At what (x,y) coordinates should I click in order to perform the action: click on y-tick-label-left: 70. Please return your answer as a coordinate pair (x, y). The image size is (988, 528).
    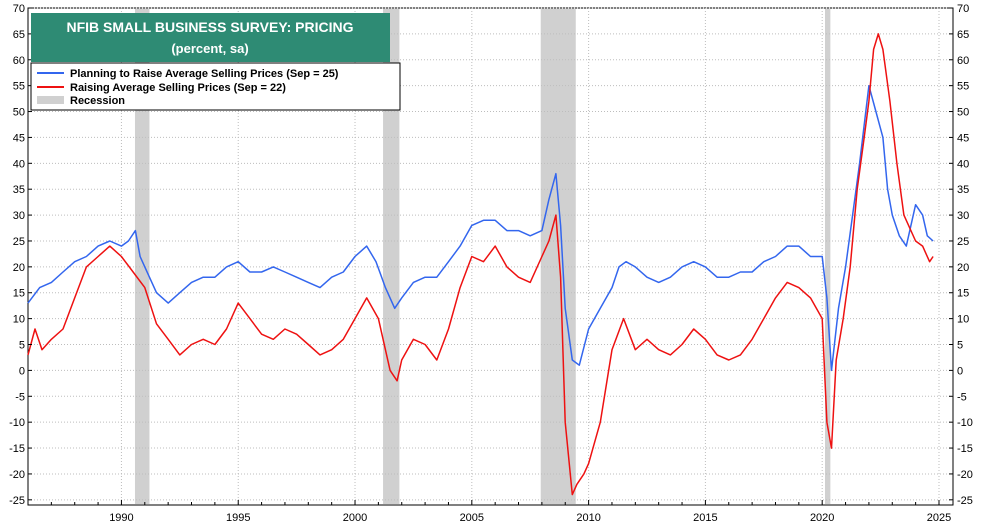
    Looking at the image, I should click on (19, 9).